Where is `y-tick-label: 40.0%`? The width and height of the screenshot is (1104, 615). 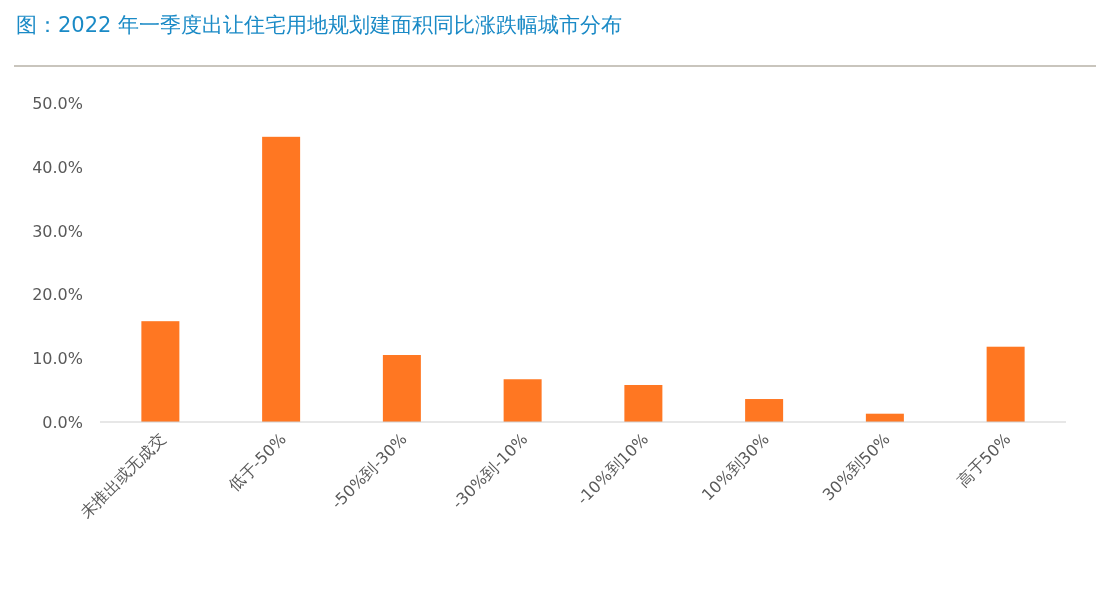 y-tick-label: 40.0% is located at coordinates (57, 167).